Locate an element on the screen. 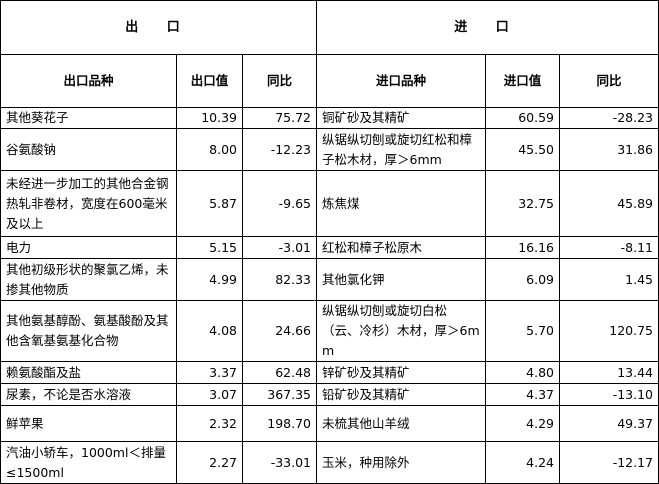  import-yoy-cell: -28.23 is located at coordinates (609, 118).